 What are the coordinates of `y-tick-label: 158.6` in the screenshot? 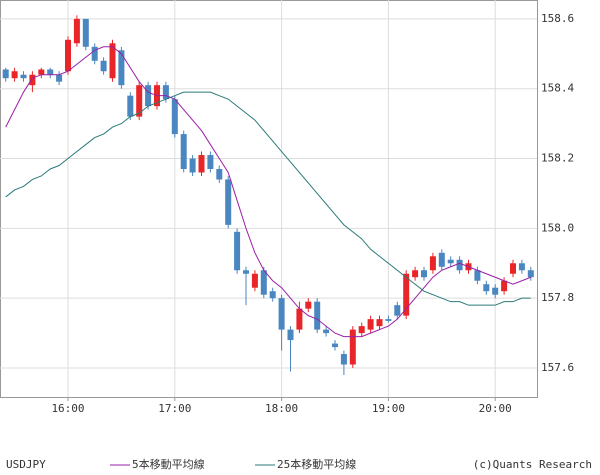 It's located at (557, 18).